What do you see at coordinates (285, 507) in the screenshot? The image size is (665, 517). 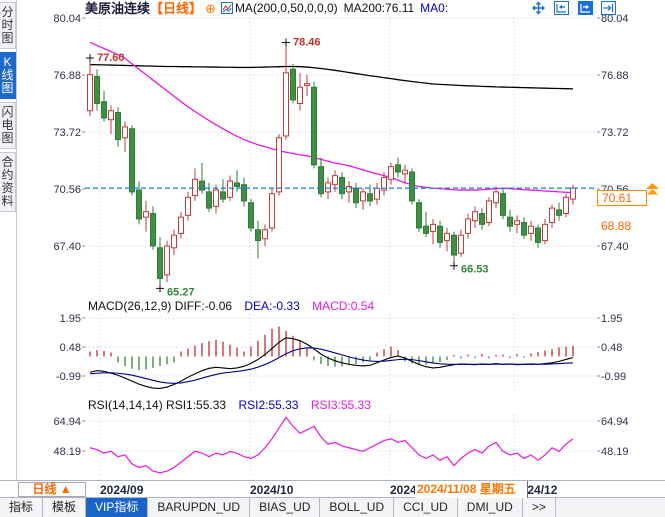 I see `tab-bias-ud: BIAS_UD` at bounding box center [285, 507].